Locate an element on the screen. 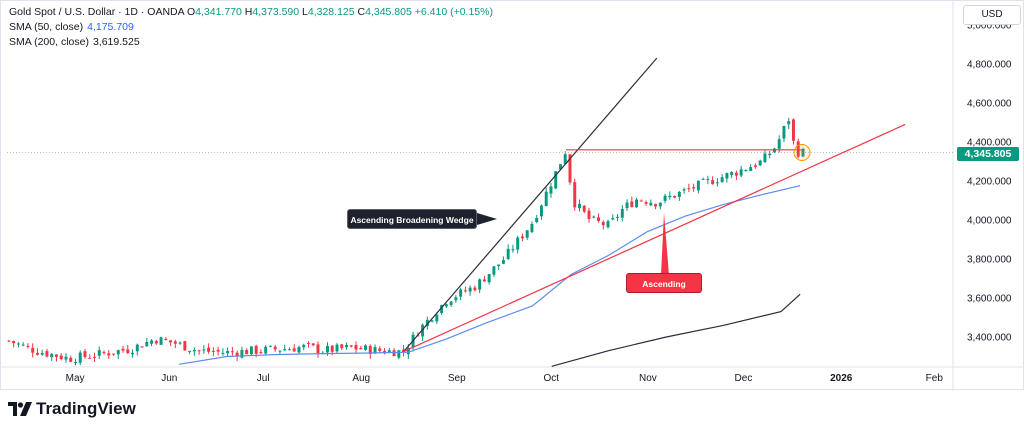  sma50-legend: SMA (50, close) 4,175.709 is located at coordinates (71, 27).